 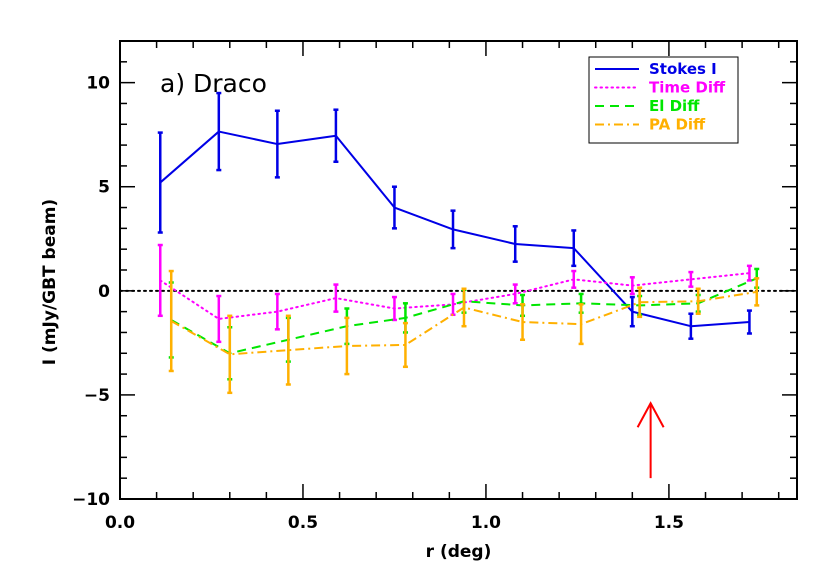 What do you see at coordinates (120, 523) in the screenshot?
I see `x-tick-label: 0.0` at bounding box center [120, 523].